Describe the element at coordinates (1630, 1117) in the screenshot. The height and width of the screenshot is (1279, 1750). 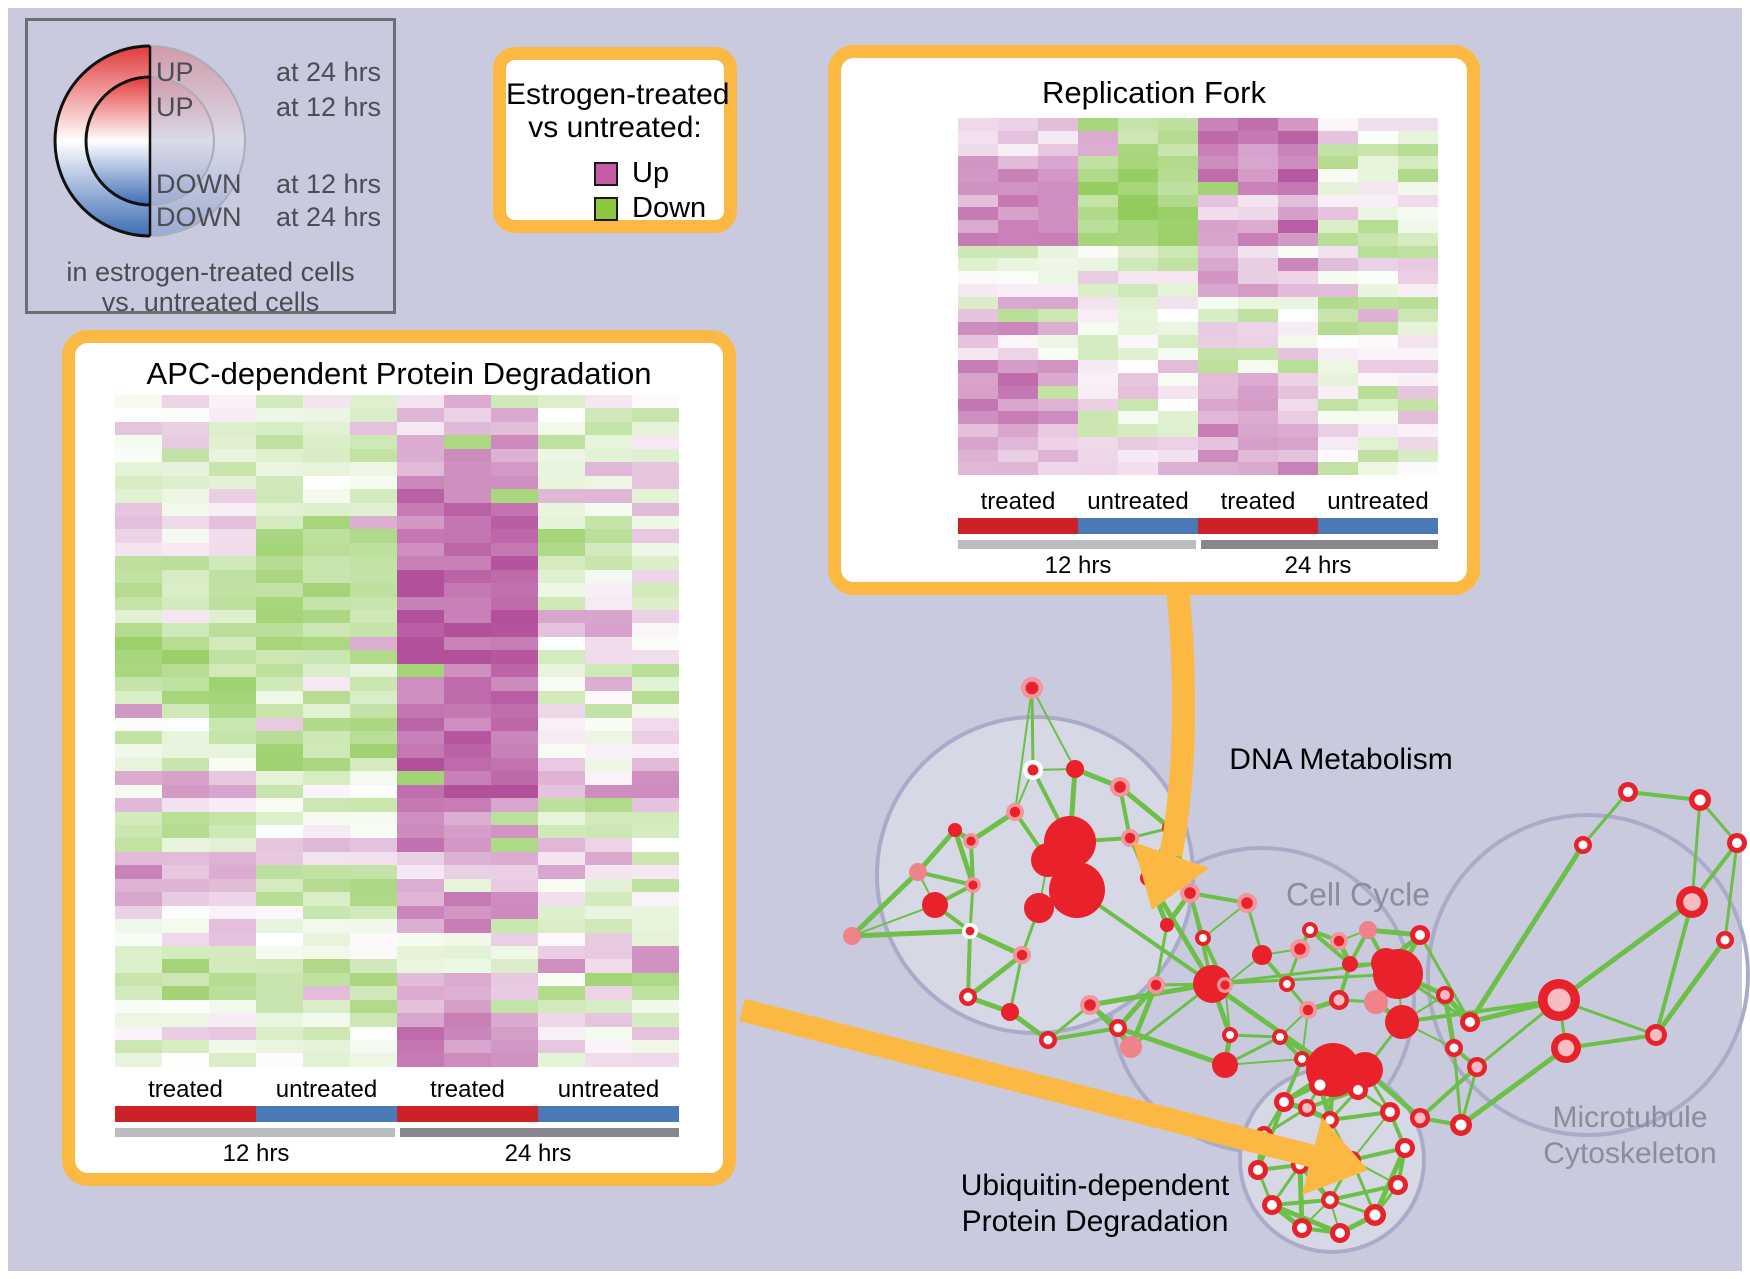
I see `microtubule-label-line1: Microtubule` at that location.